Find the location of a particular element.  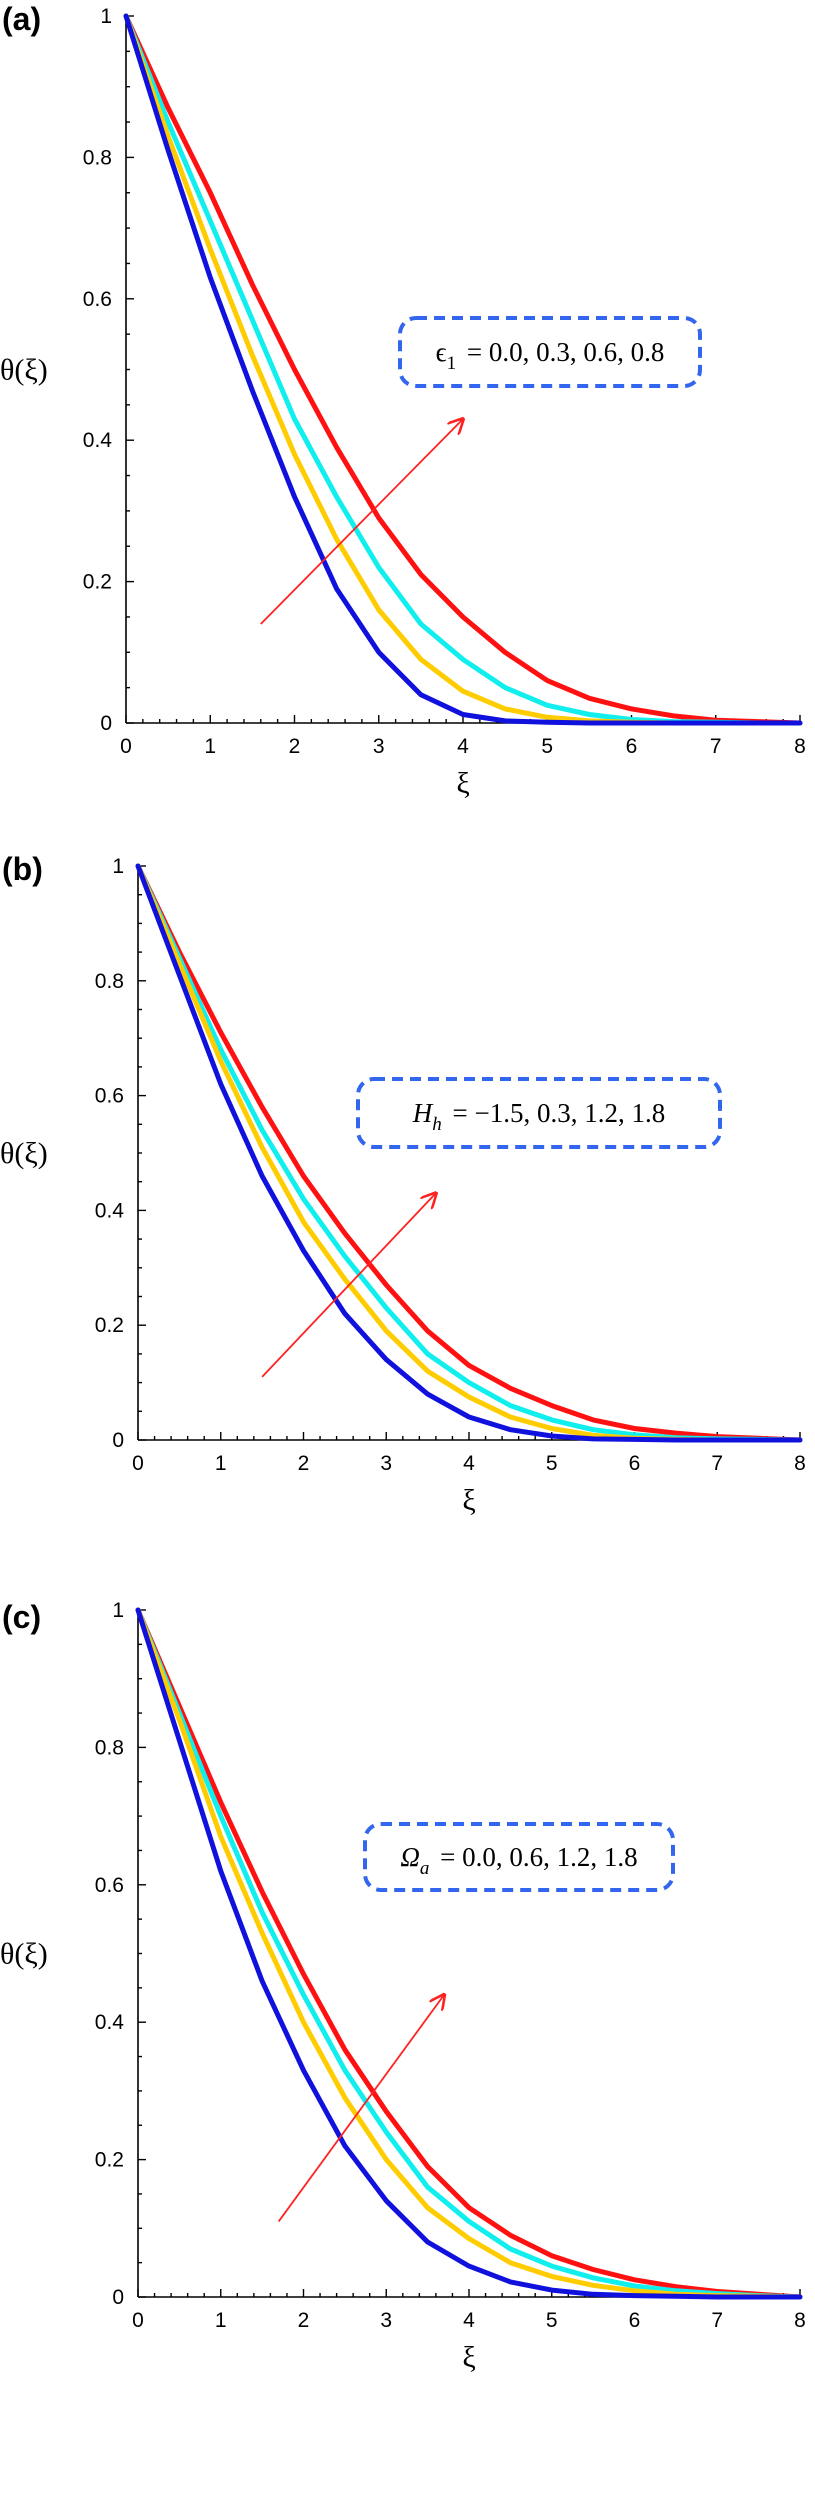

annotation-text: ϵ1 = 0.0, 0.3, 0.6, 0.8 is located at coordinates (550, 355).